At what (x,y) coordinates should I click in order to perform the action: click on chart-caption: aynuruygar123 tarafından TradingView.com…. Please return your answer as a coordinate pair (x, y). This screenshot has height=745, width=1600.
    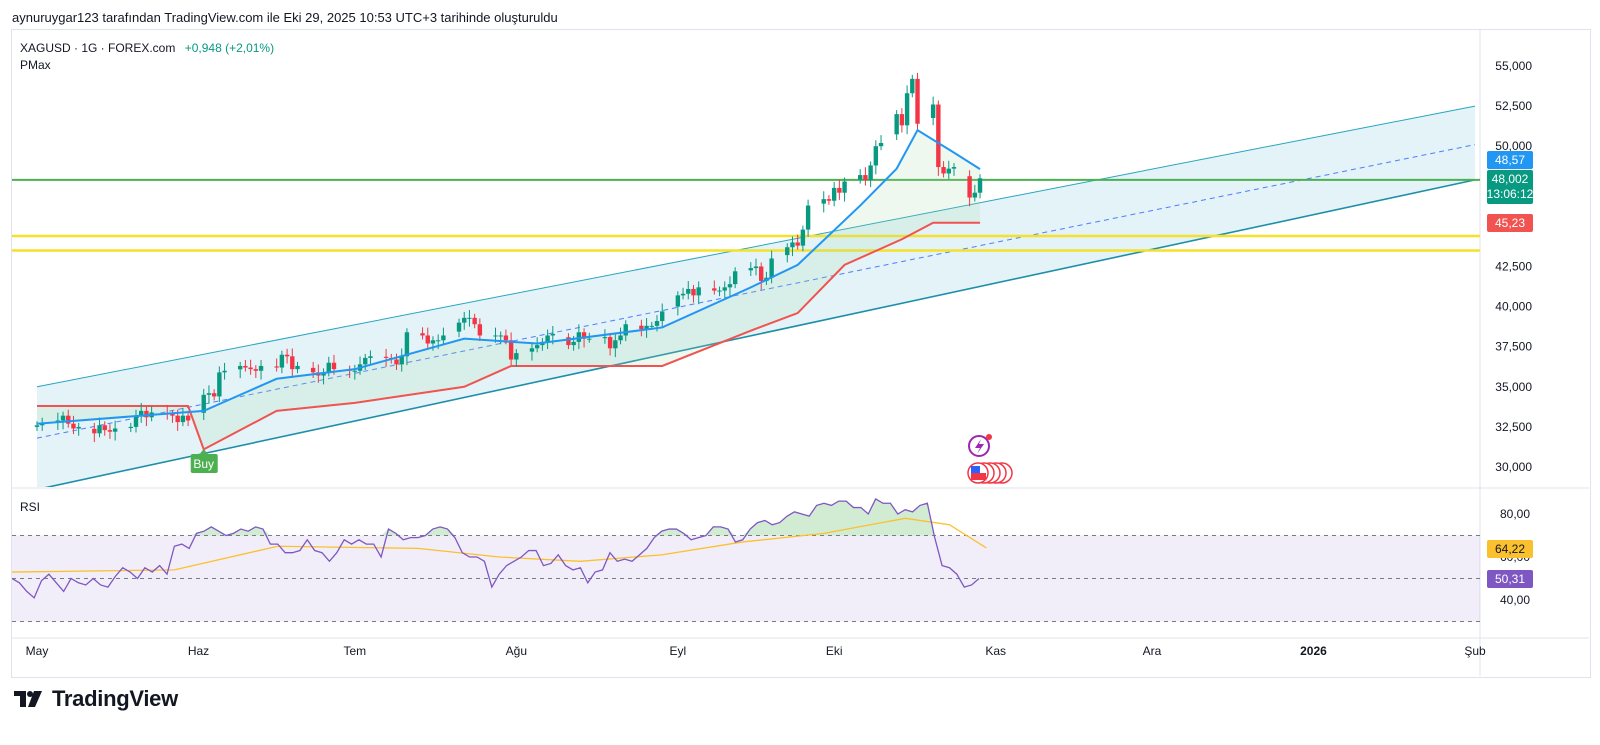
    Looking at the image, I should click on (285, 17).